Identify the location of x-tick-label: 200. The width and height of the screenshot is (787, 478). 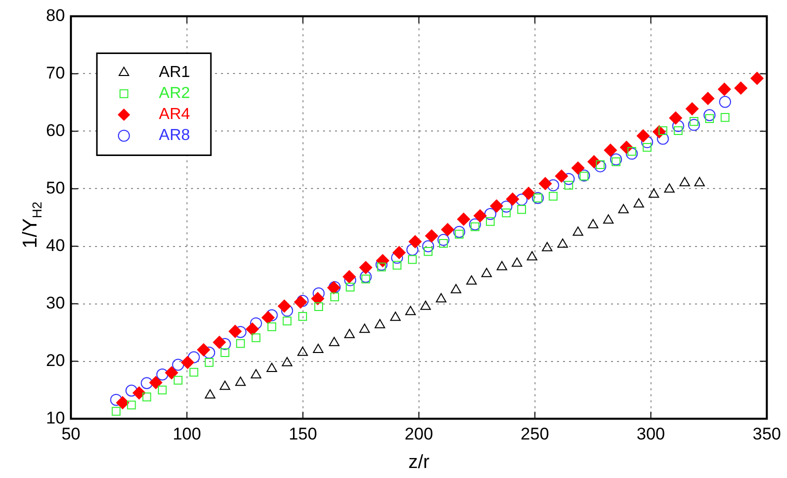
(419, 434).